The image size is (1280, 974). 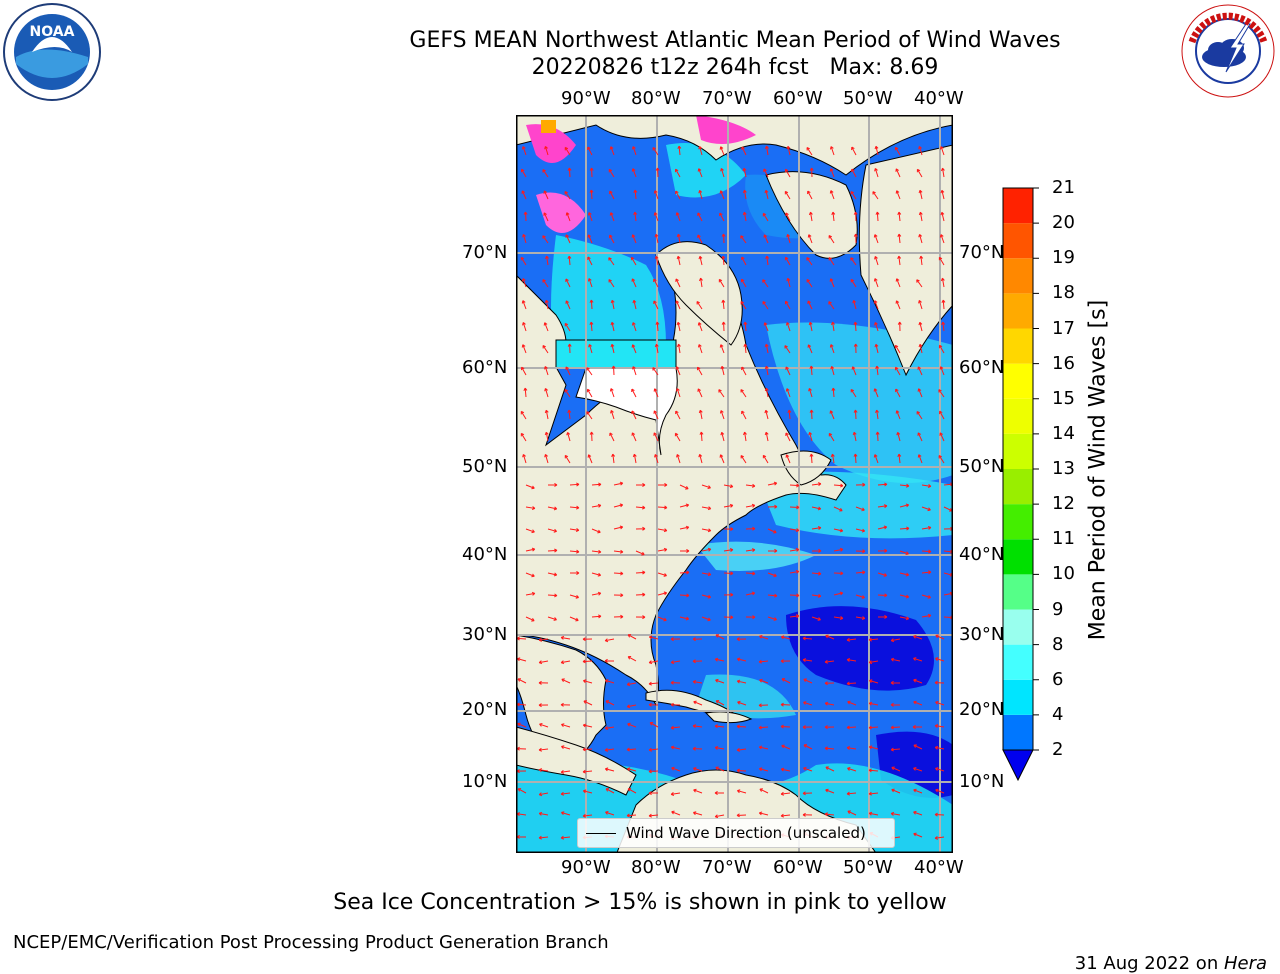 What do you see at coordinates (727, 867) in the screenshot?
I see `lon-label-bottom: 70°W` at bounding box center [727, 867].